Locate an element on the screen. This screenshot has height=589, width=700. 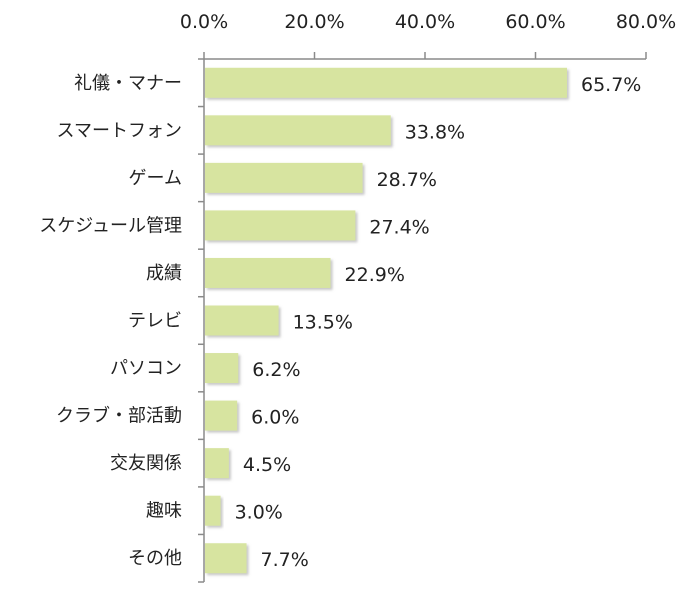
category-label: クラブ・部活動 is located at coordinates (119, 416).